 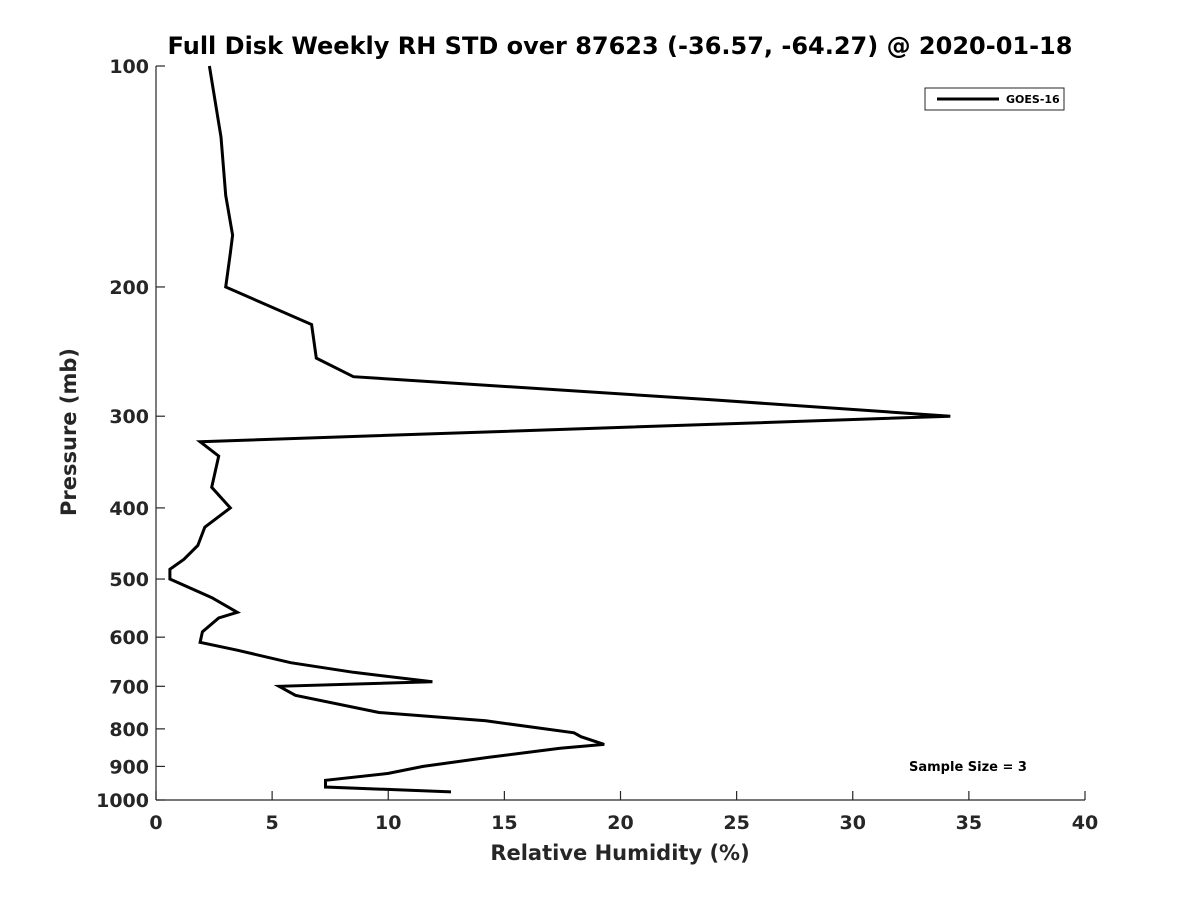 What do you see at coordinates (504, 823) in the screenshot?
I see `x-tick-label: 15` at bounding box center [504, 823].